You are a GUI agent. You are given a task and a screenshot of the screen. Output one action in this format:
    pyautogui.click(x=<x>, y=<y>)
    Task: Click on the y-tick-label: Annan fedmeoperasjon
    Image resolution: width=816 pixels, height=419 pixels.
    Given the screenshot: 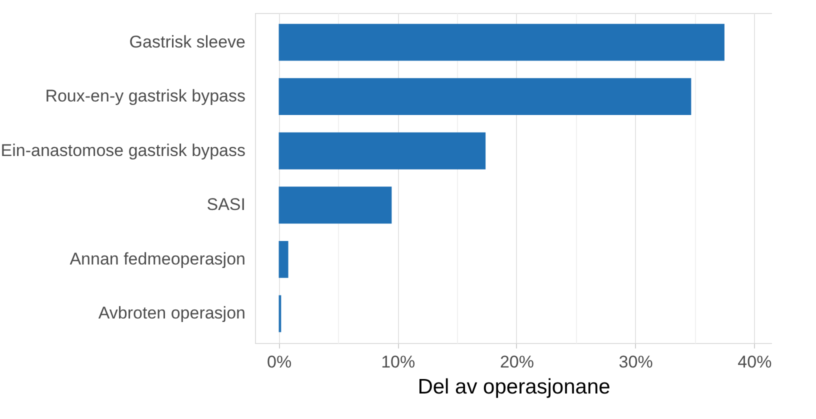 What is the action you would take?
    pyautogui.click(x=158, y=258)
    